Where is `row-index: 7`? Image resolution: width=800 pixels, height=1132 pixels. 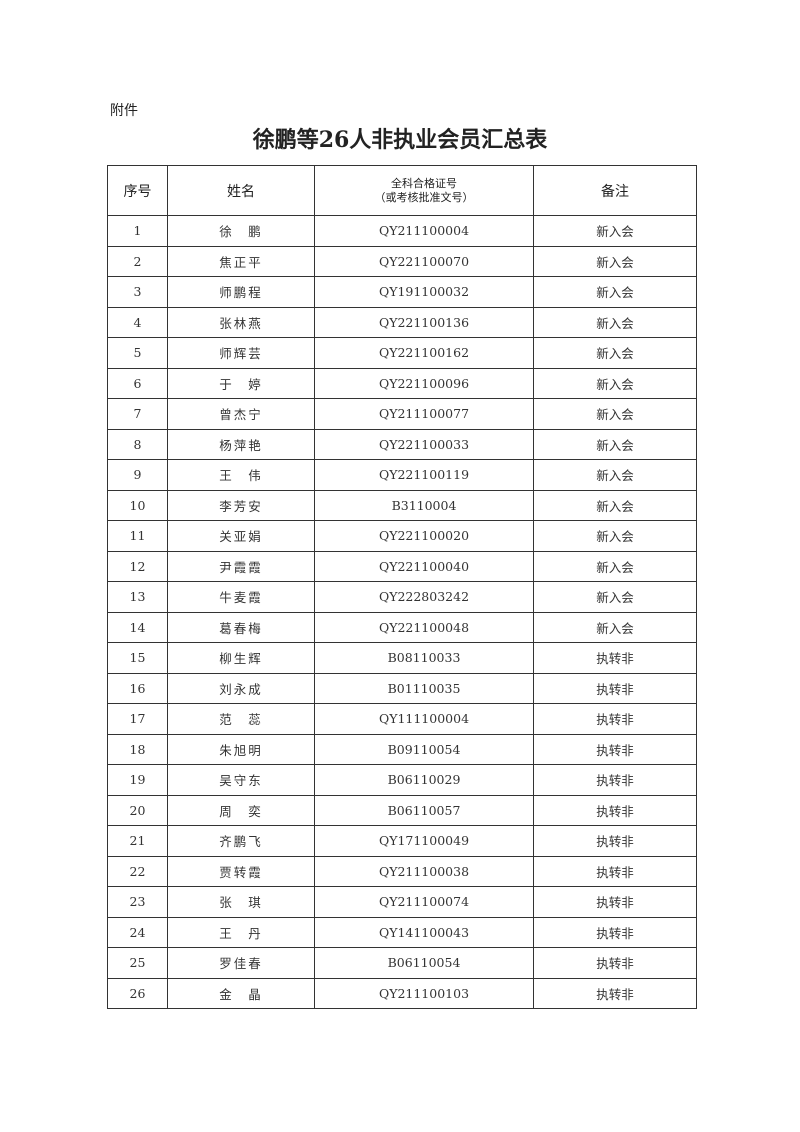
row-index: 7 is located at coordinates (137, 414).